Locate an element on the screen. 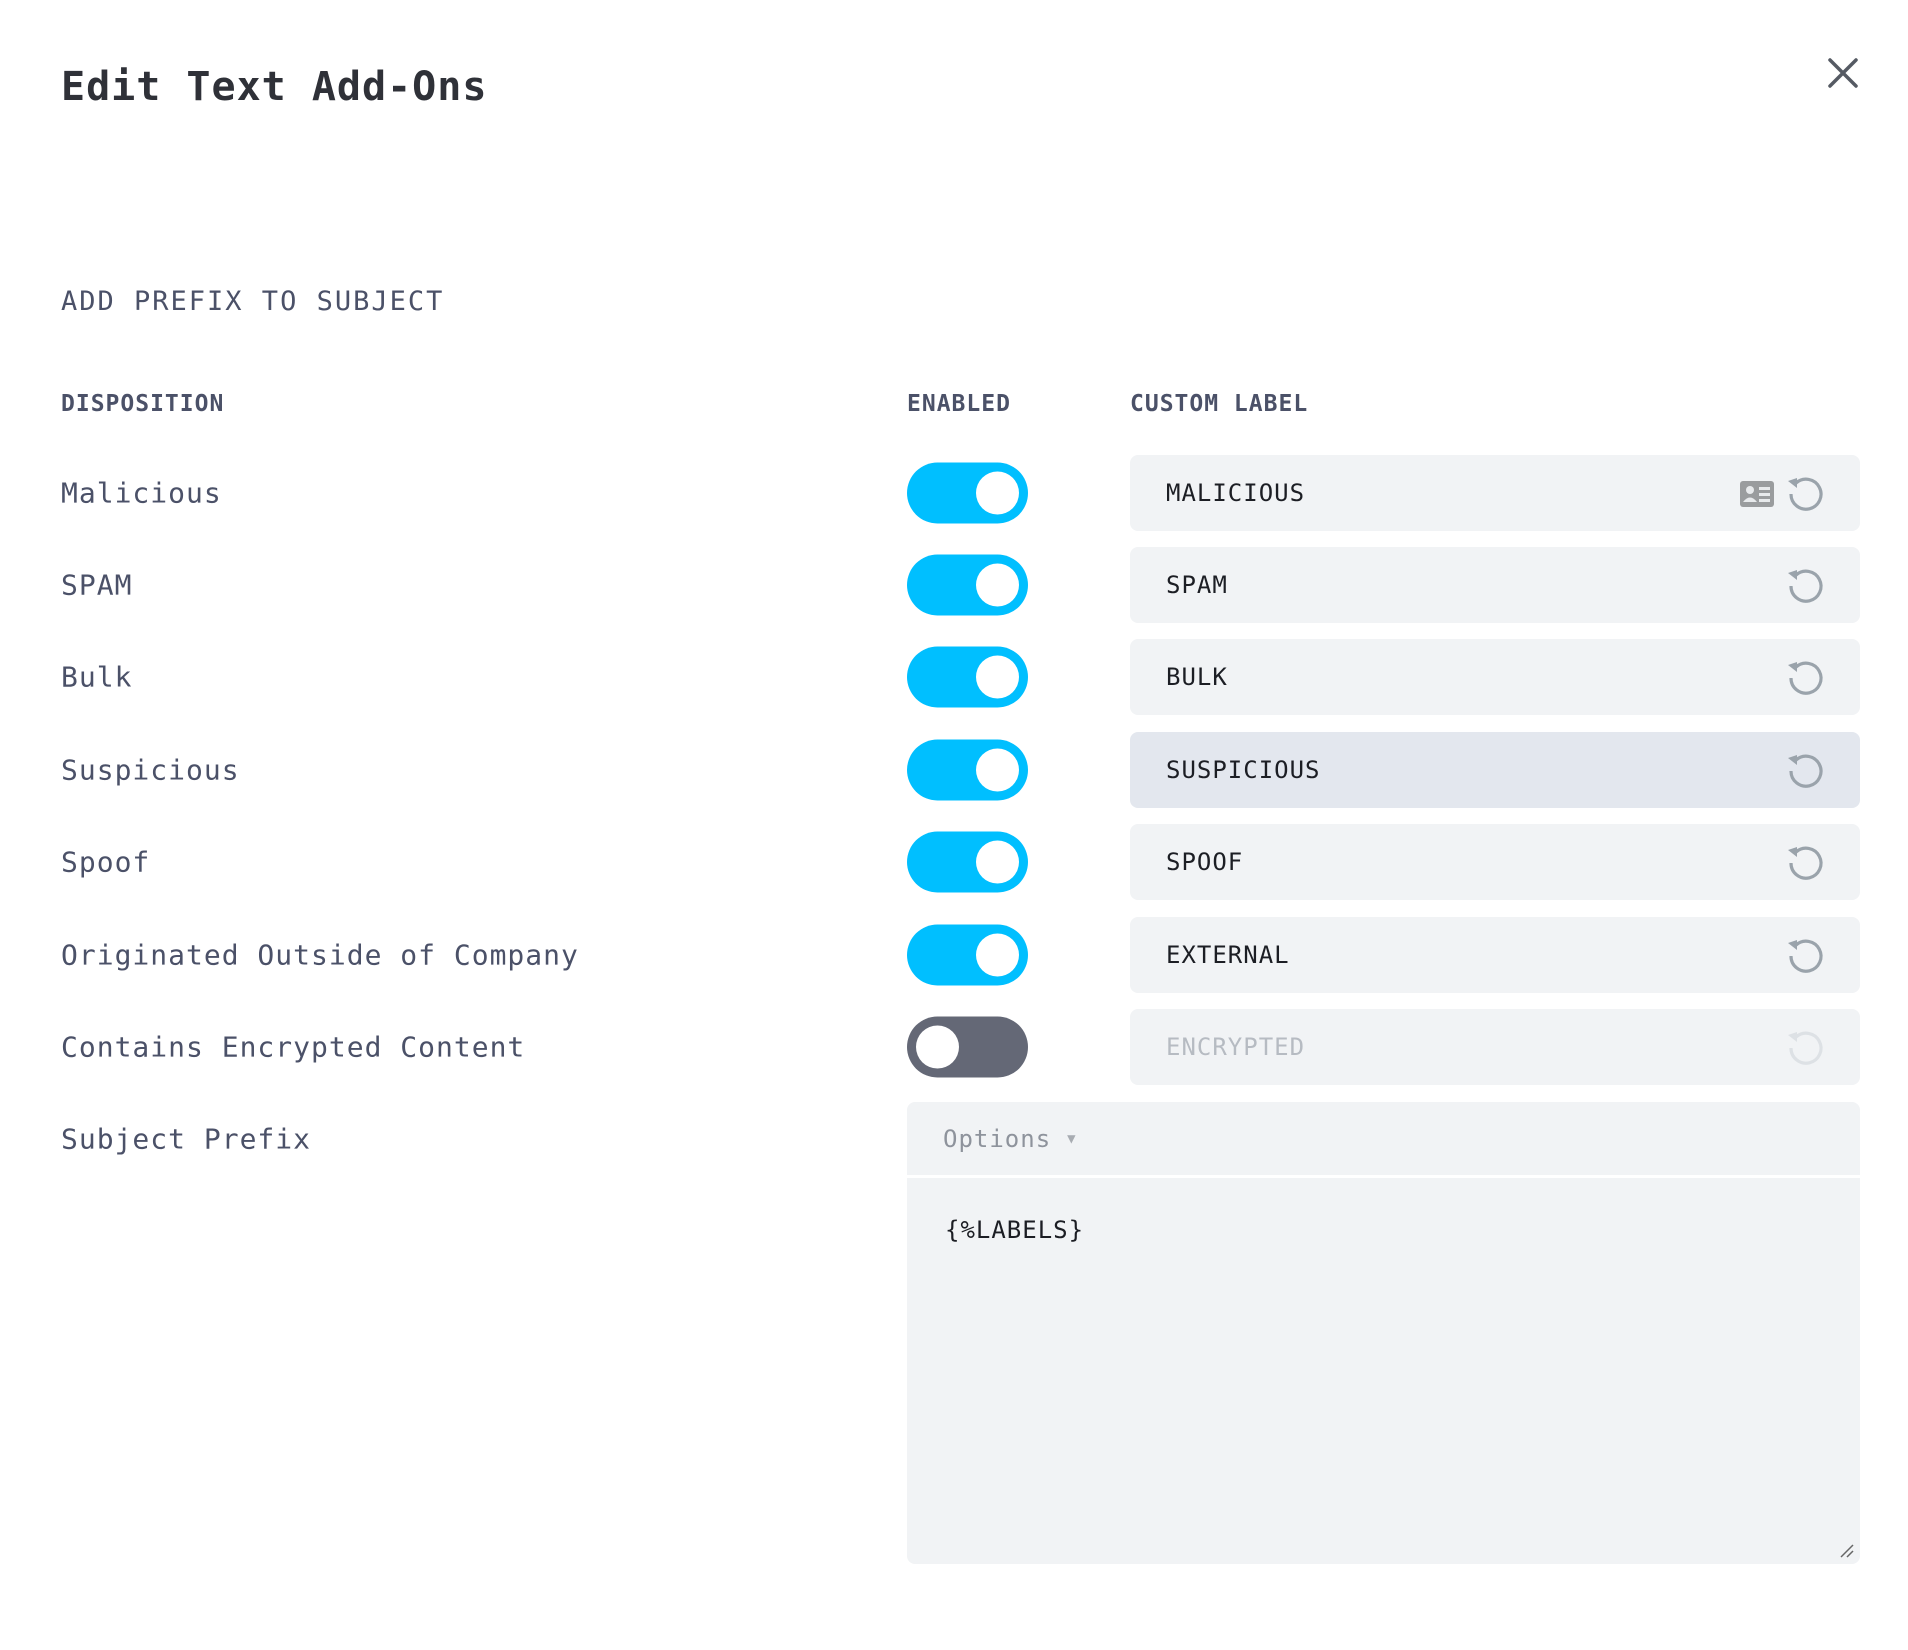 The width and height of the screenshot is (1908, 1650). close-icon is located at coordinates (1843, 73).